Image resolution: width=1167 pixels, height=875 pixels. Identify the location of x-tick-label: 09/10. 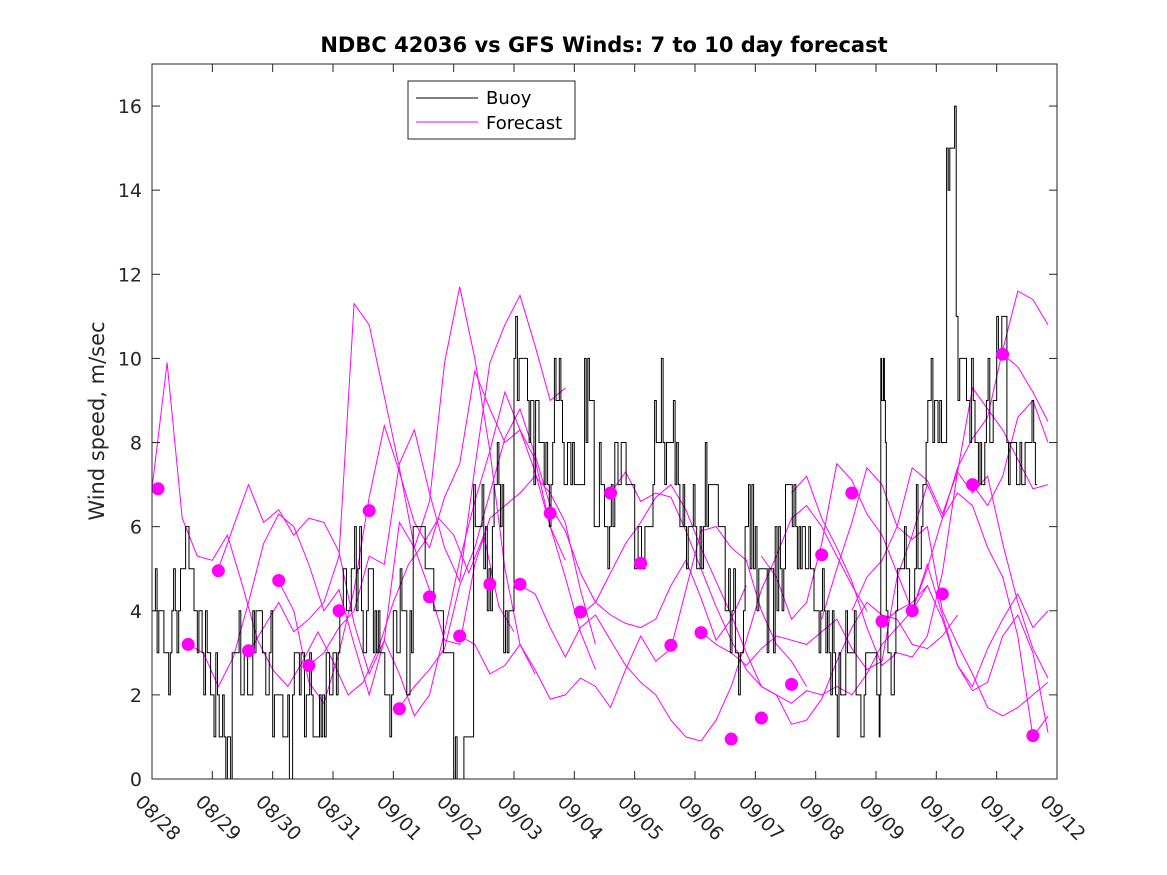
(942, 818).